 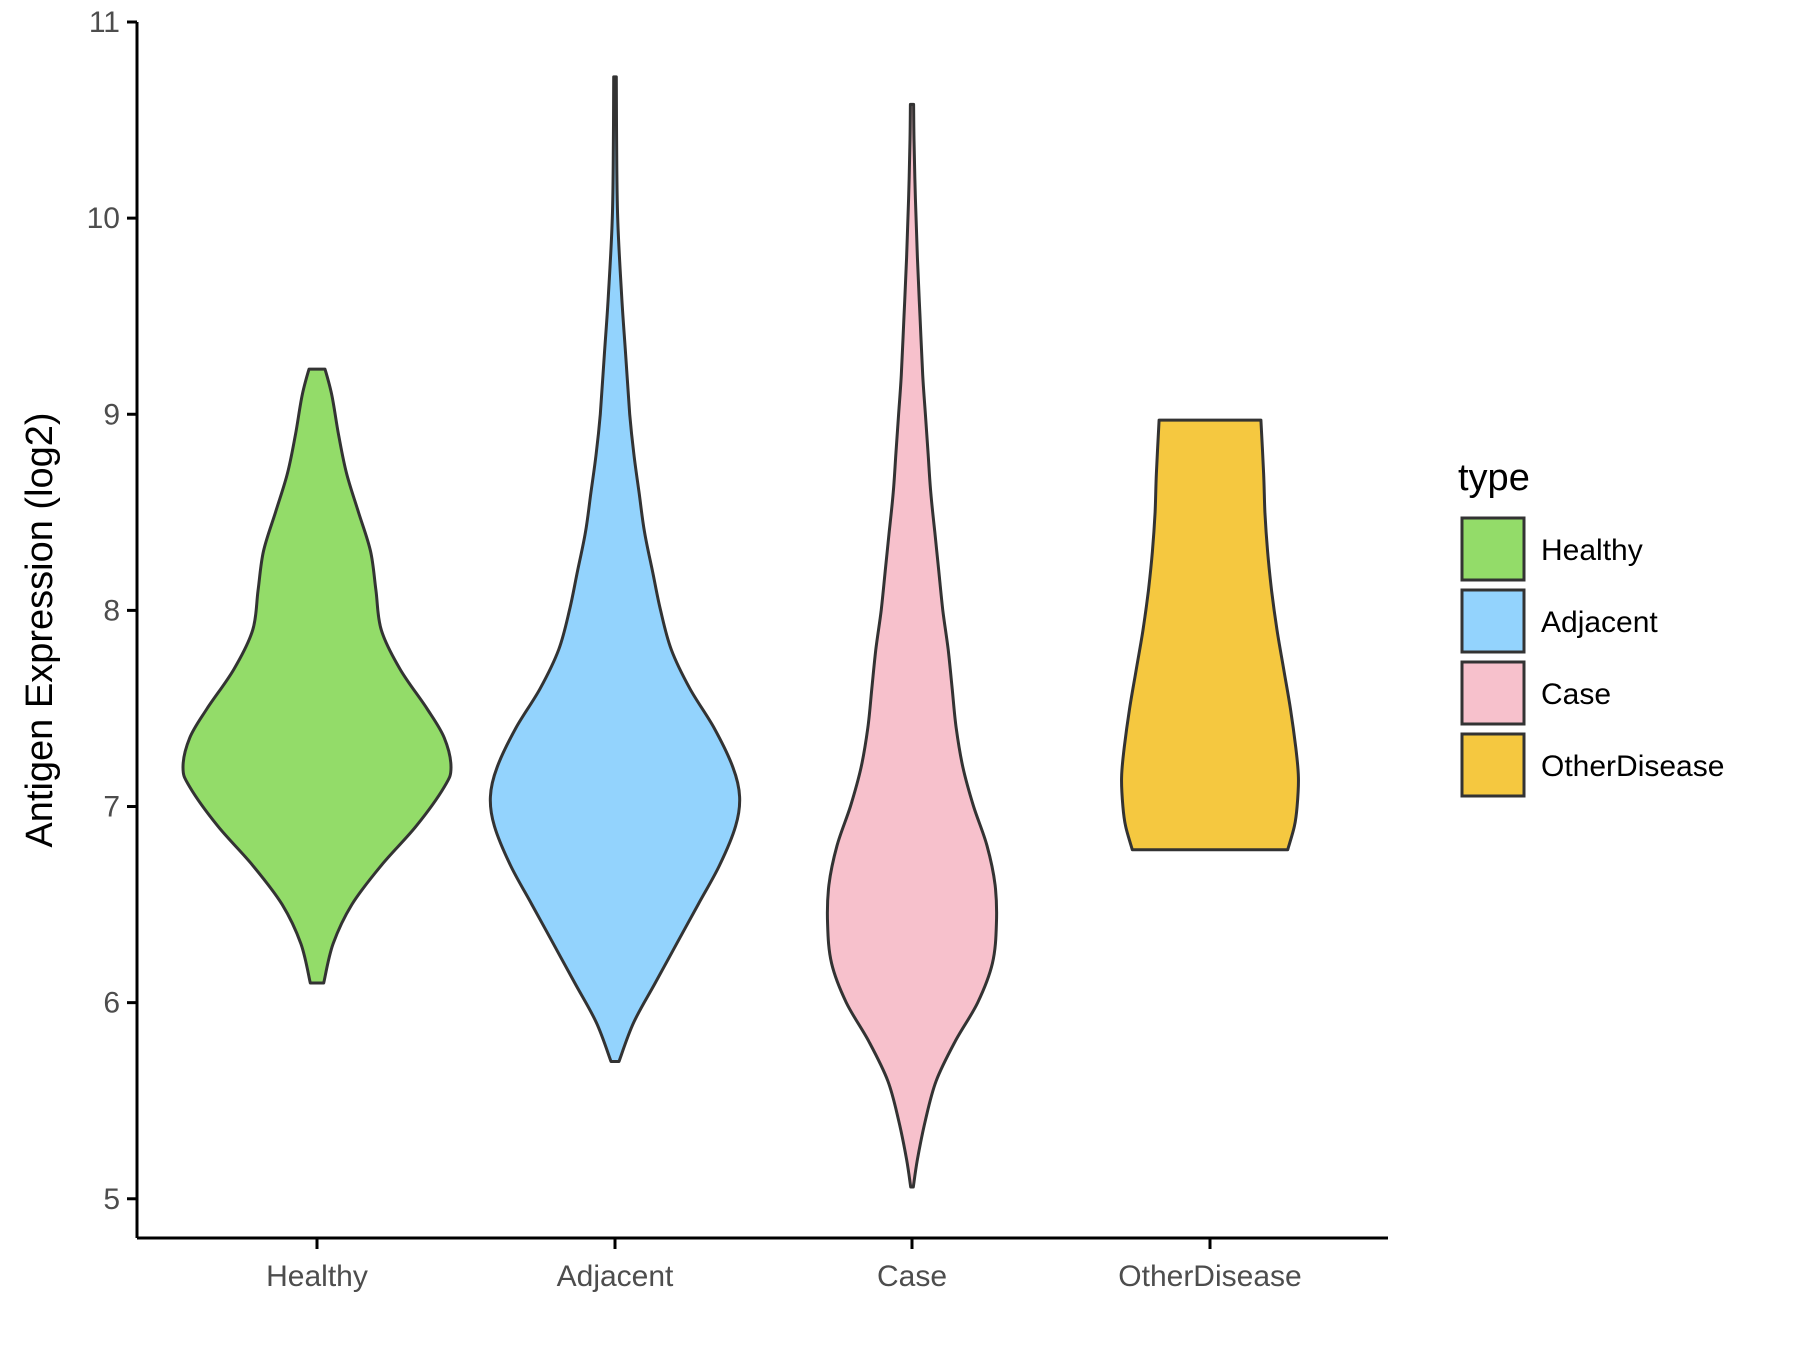 I want to click on legend-label-case: Case, so click(x=1576, y=694).